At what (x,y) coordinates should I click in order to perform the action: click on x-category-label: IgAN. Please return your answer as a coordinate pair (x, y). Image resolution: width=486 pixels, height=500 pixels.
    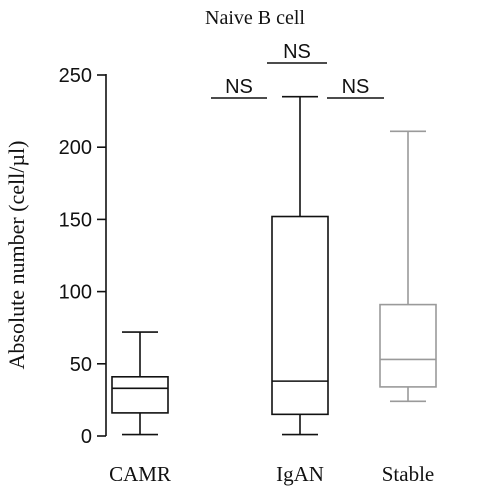
    Looking at the image, I should click on (300, 474).